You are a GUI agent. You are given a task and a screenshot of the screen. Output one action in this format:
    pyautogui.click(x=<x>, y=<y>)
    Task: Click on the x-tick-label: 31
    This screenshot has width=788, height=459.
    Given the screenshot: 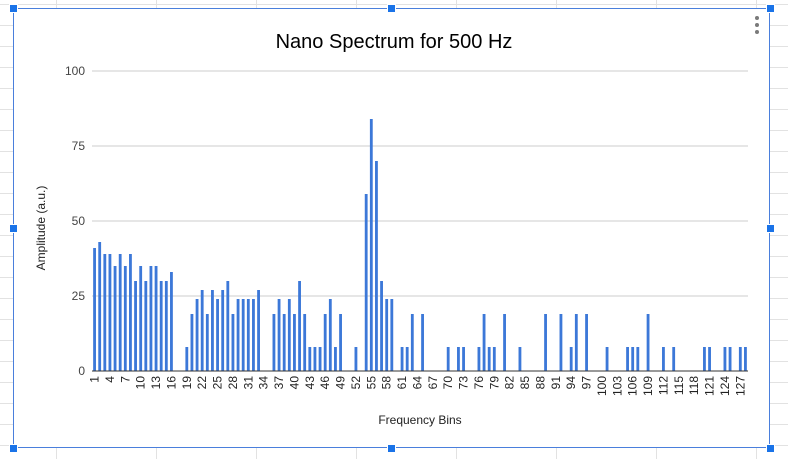 What is the action you would take?
    pyautogui.click(x=248, y=383)
    